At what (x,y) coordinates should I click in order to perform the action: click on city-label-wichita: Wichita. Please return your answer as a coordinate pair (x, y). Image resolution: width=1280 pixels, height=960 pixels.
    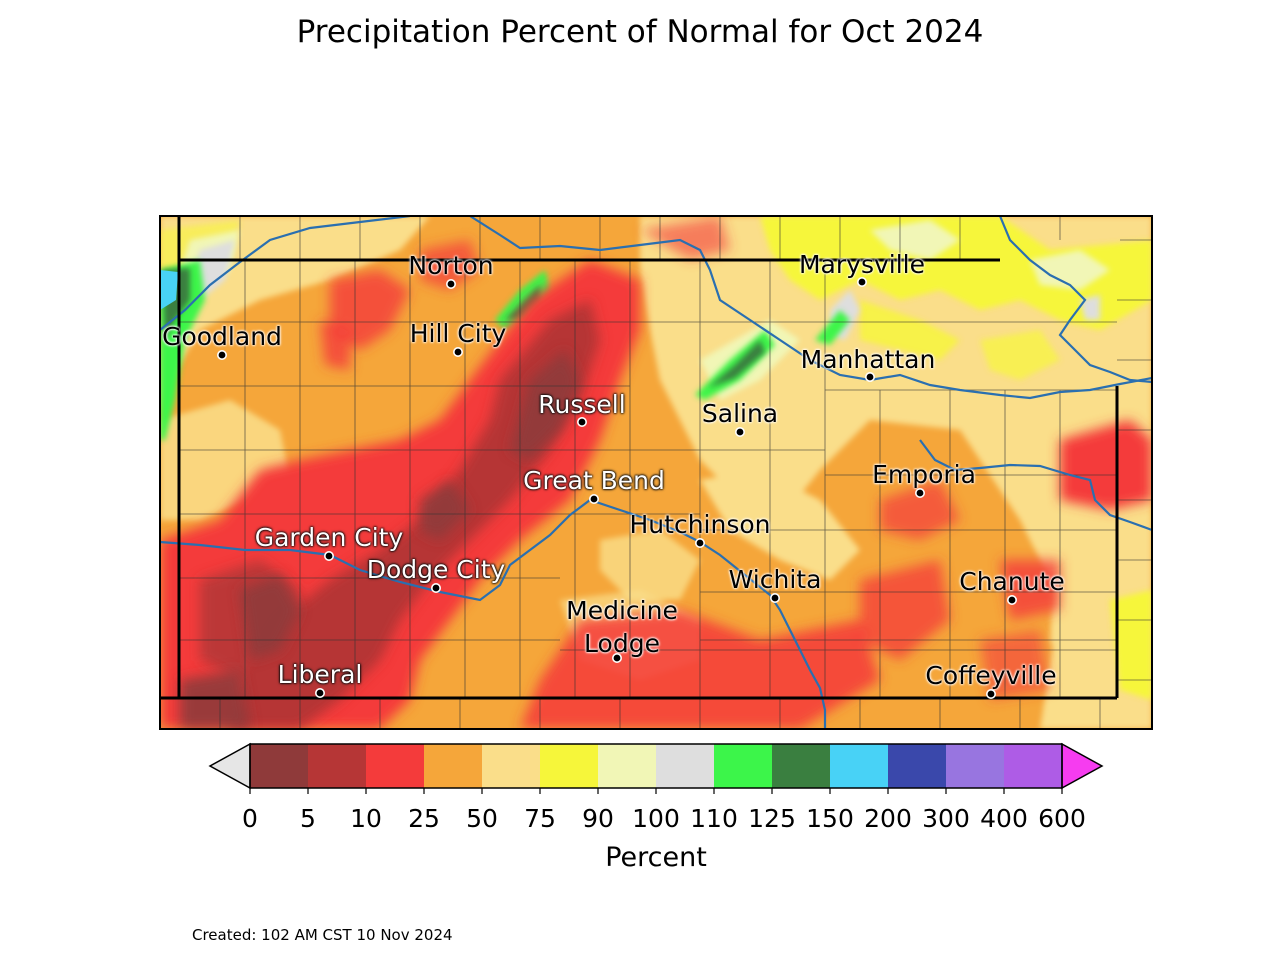
    Looking at the image, I should click on (775, 579).